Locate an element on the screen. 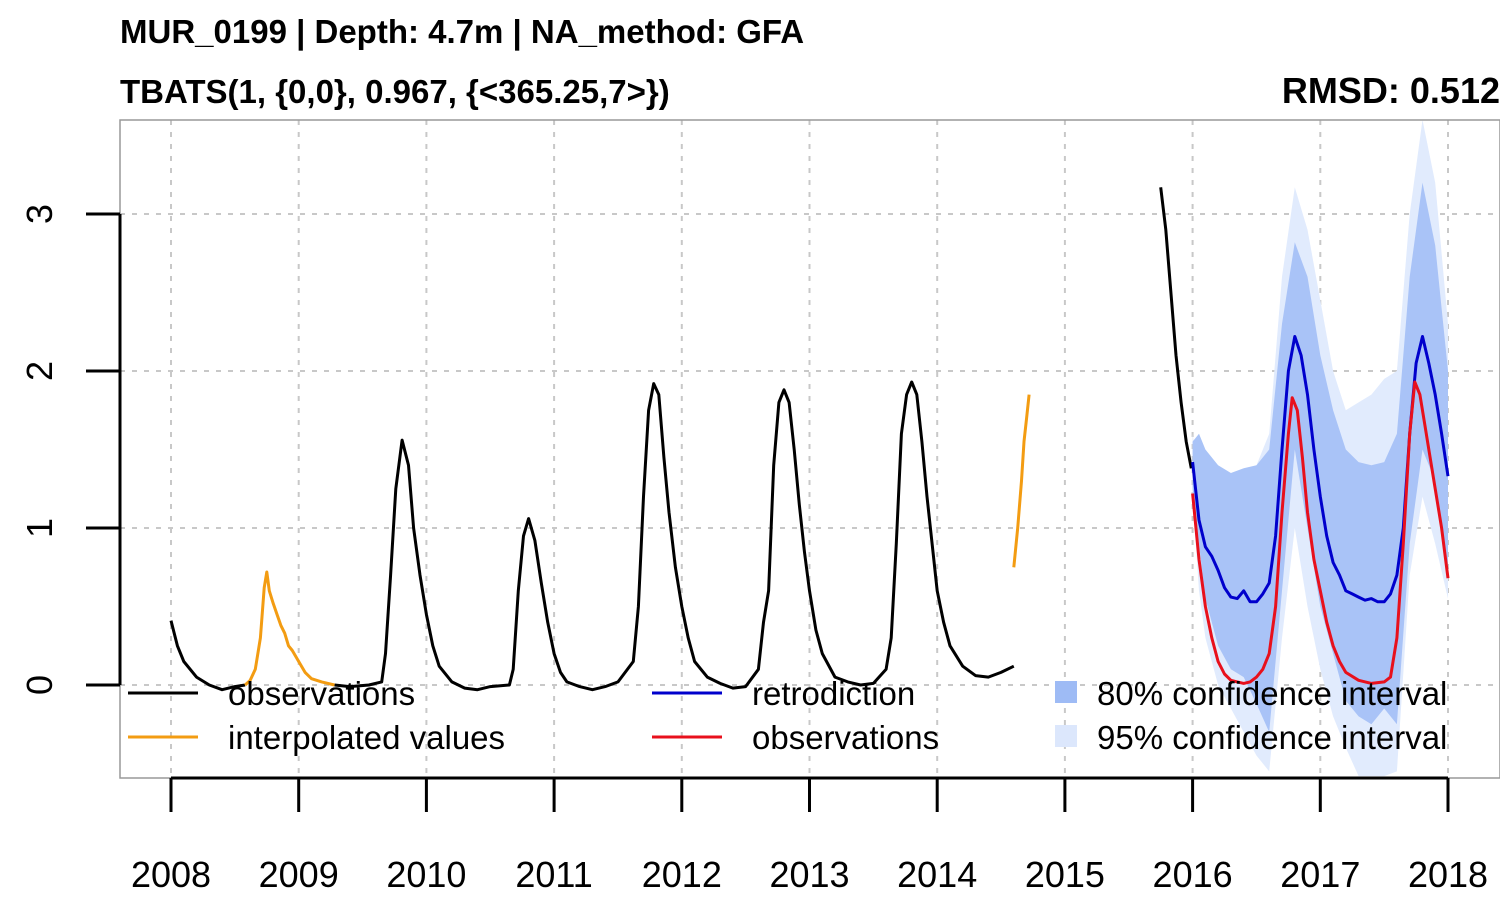 This screenshot has height=899, width=1500. x-tick-label: 2018 is located at coordinates (1448, 874).